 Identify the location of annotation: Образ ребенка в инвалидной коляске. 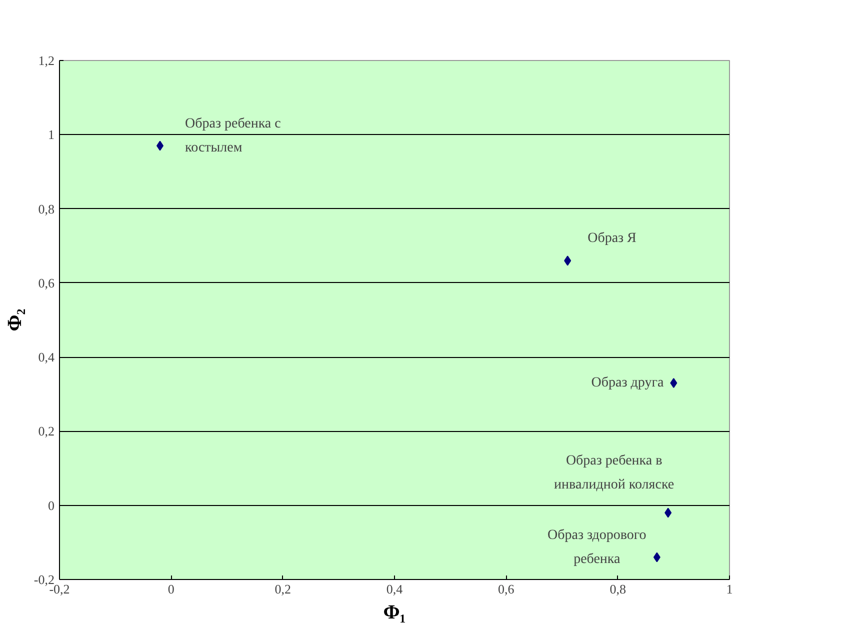
(614, 472).